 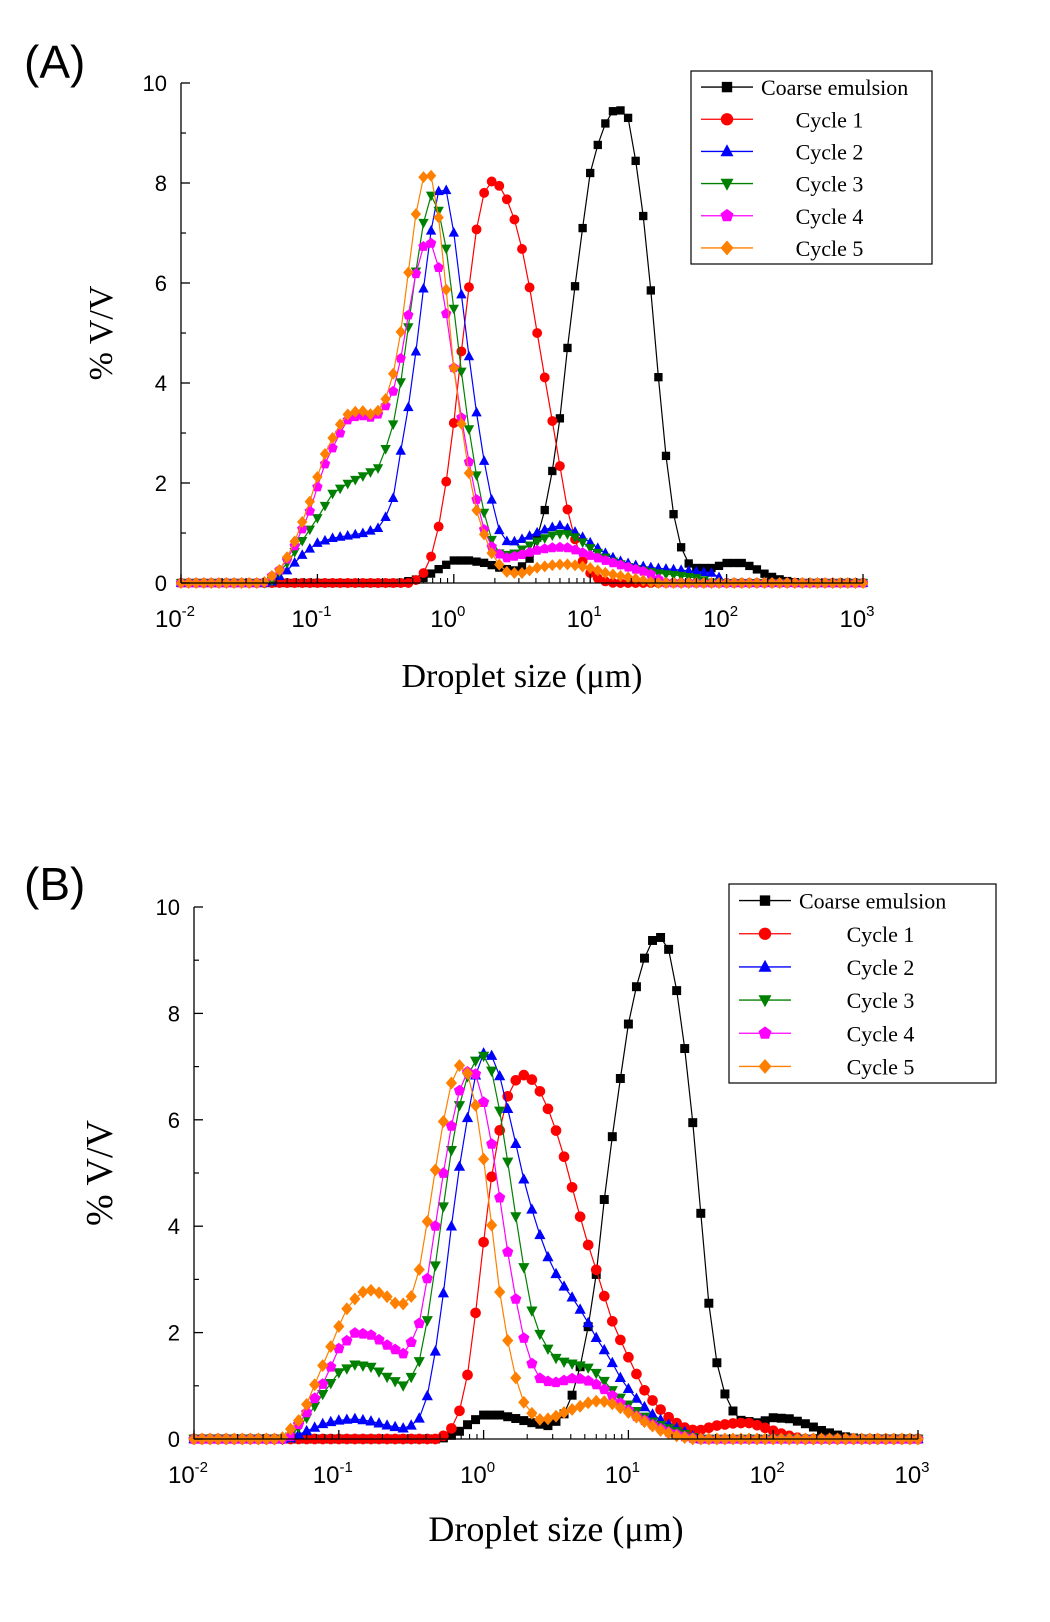 What do you see at coordinates (881, 1033) in the screenshot?
I see `legend-label: Cycle 4` at bounding box center [881, 1033].